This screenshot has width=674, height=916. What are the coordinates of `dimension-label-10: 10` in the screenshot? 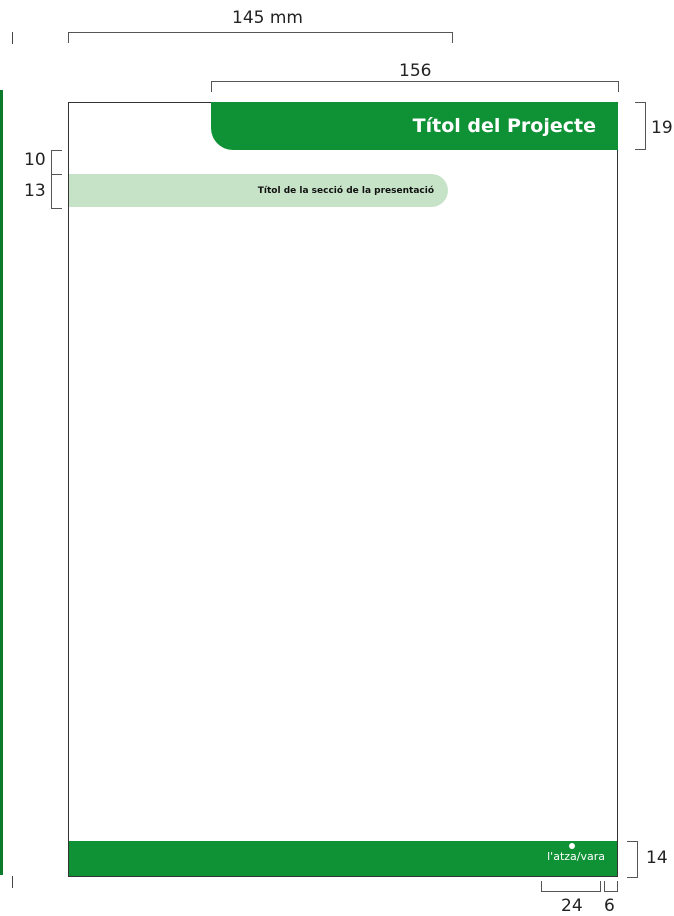 It's located at (35, 160).